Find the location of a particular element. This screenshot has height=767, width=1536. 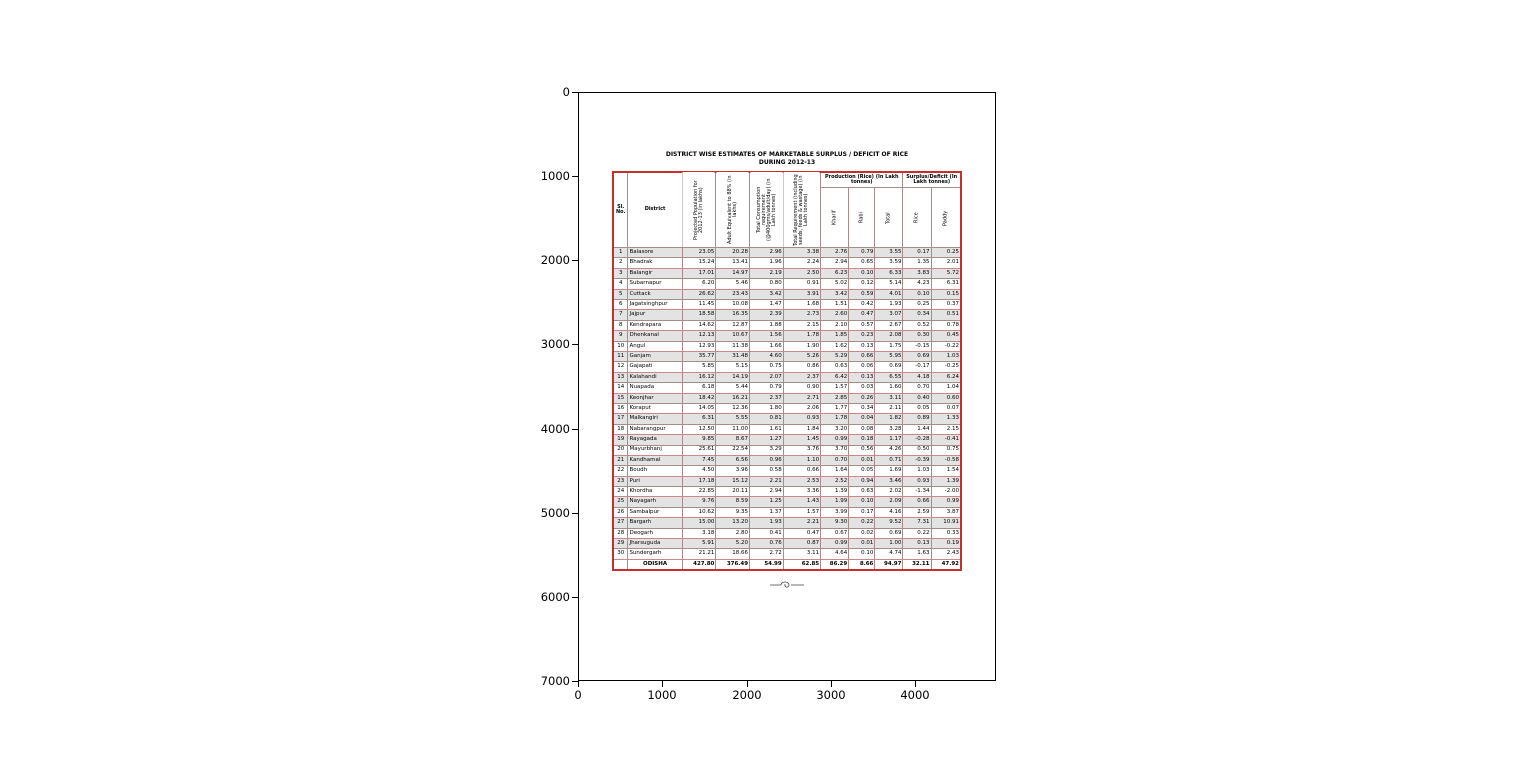

value-cell: 15 is located at coordinates (620, 398).